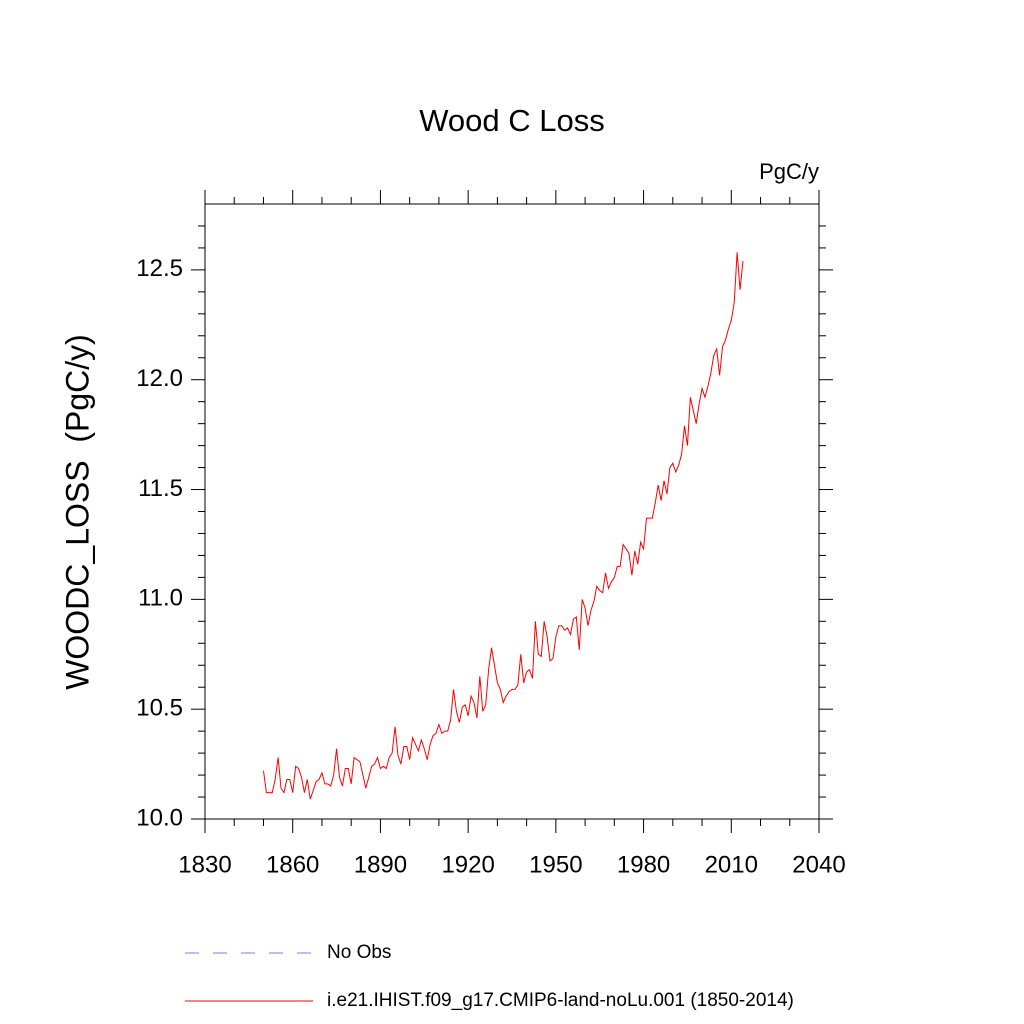 The height and width of the screenshot is (1024, 1024). Describe the element at coordinates (292, 864) in the screenshot. I see `x-tick-label: 1860` at that location.